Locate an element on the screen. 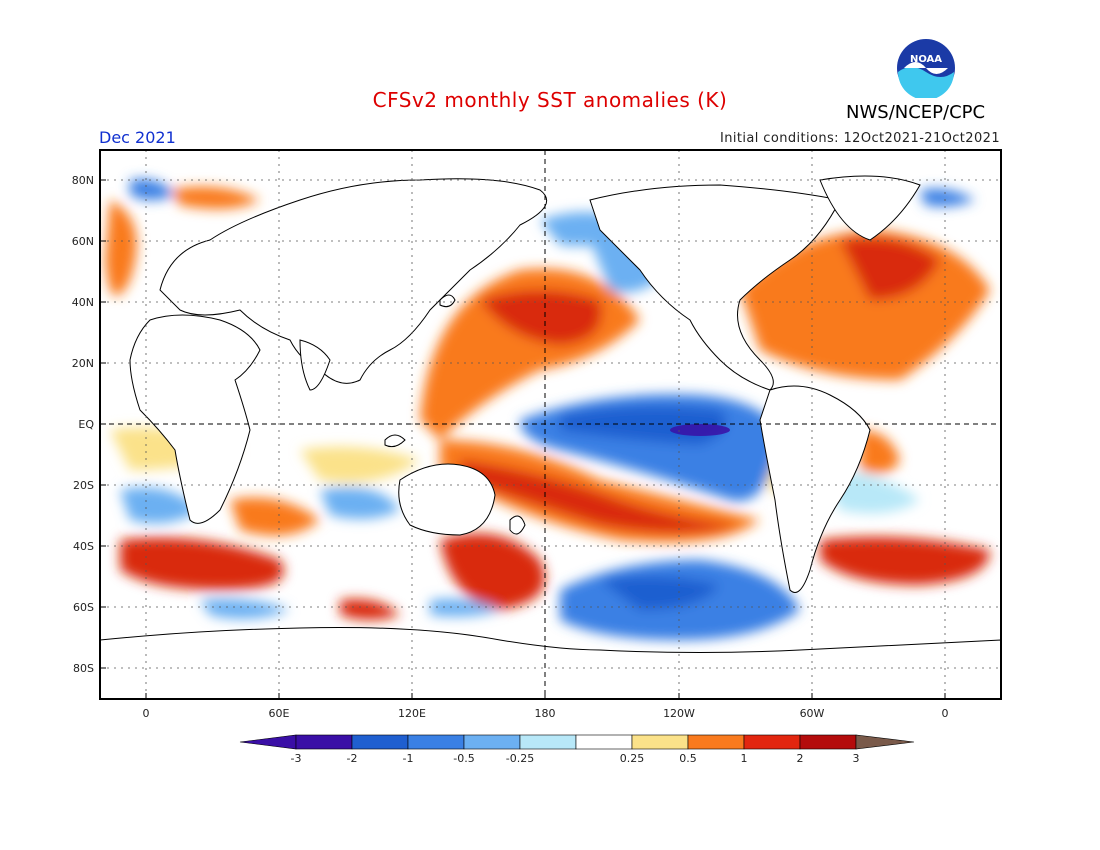  map-title: CFSv2 monthly SST anomalies (K) is located at coordinates (550, 100).